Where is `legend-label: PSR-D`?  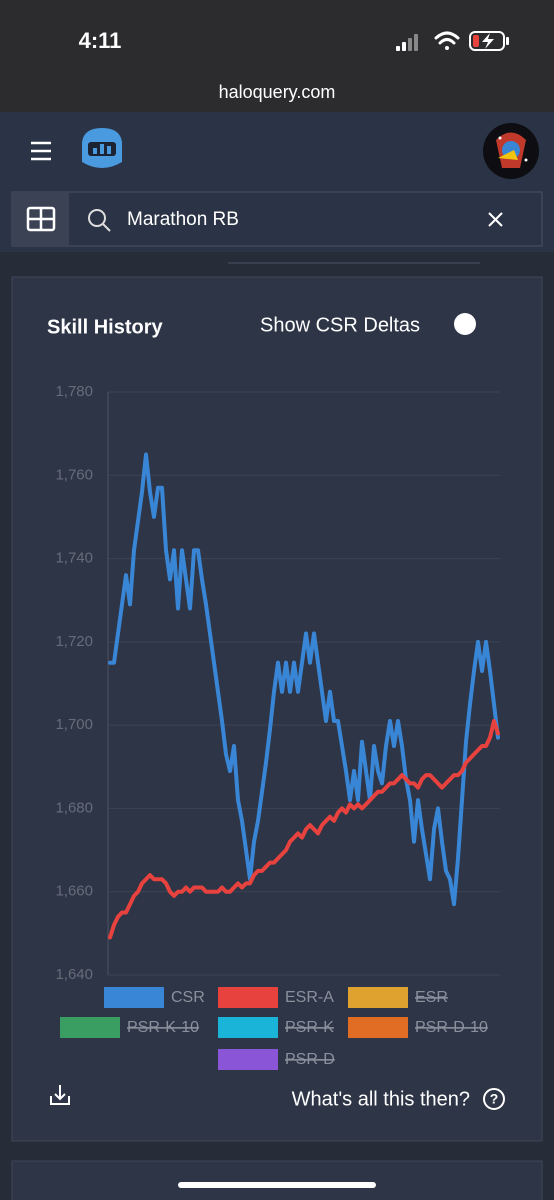
legend-label: PSR-D is located at coordinates (310, 1059).